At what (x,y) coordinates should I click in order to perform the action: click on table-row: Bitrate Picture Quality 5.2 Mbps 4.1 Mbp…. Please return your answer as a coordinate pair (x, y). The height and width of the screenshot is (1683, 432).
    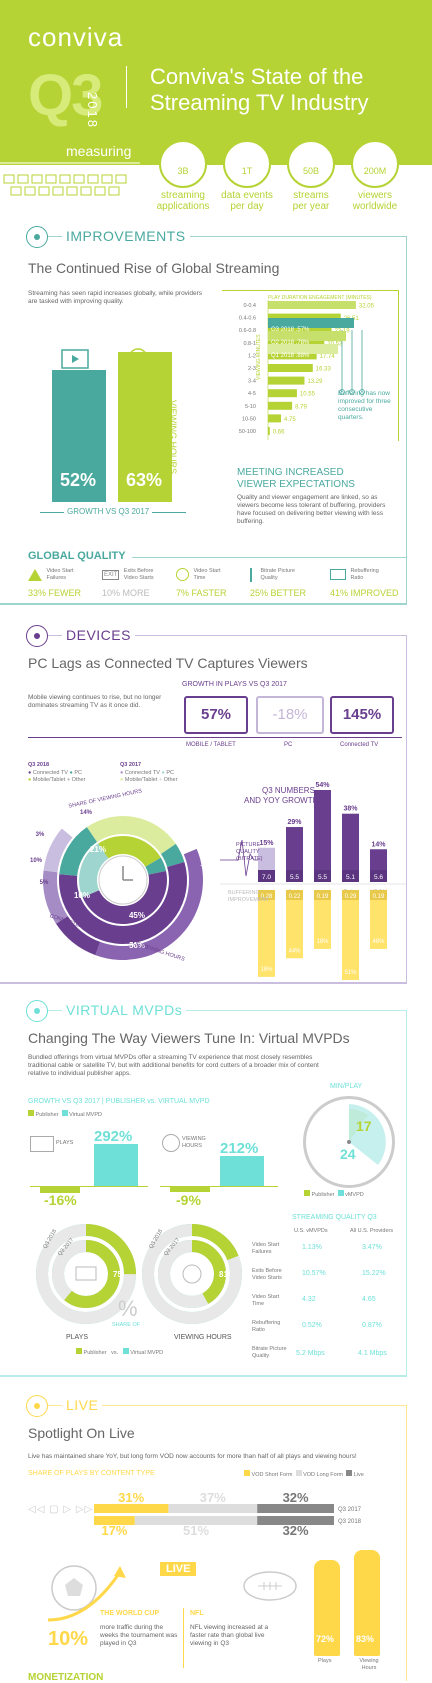
    Looking at the image, I should click on (327, 1357).